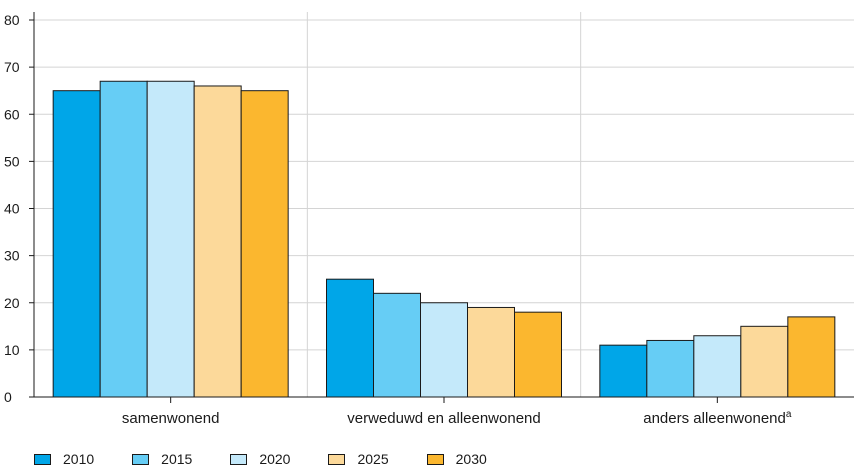  I want to click on legend-label: 2020, so click(274, 459).